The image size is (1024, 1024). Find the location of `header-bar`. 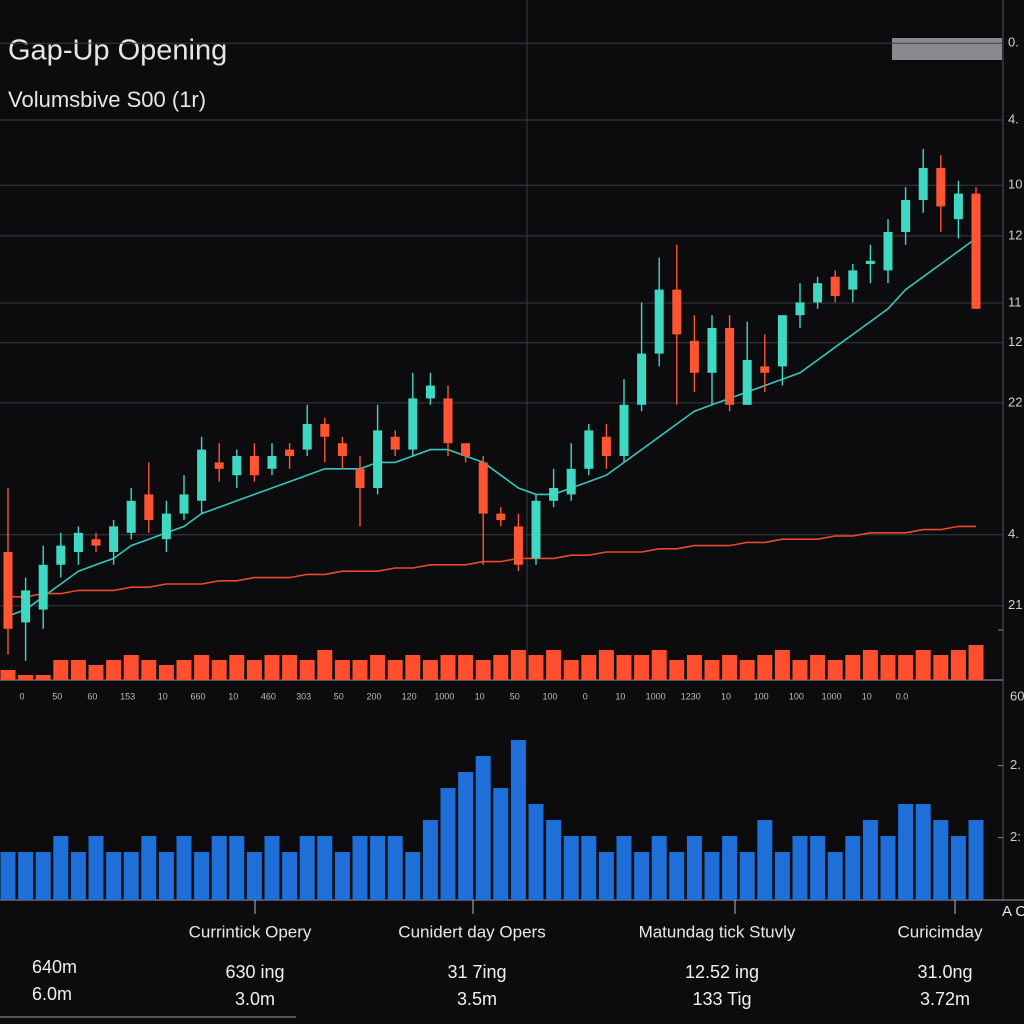

header-bar is located at coordinates (947, 49).